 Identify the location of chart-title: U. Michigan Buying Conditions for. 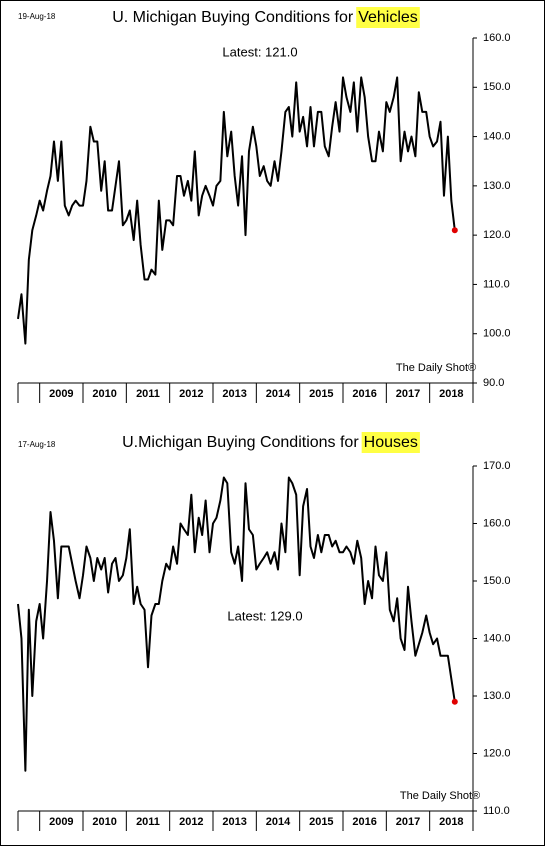
(233, 17).